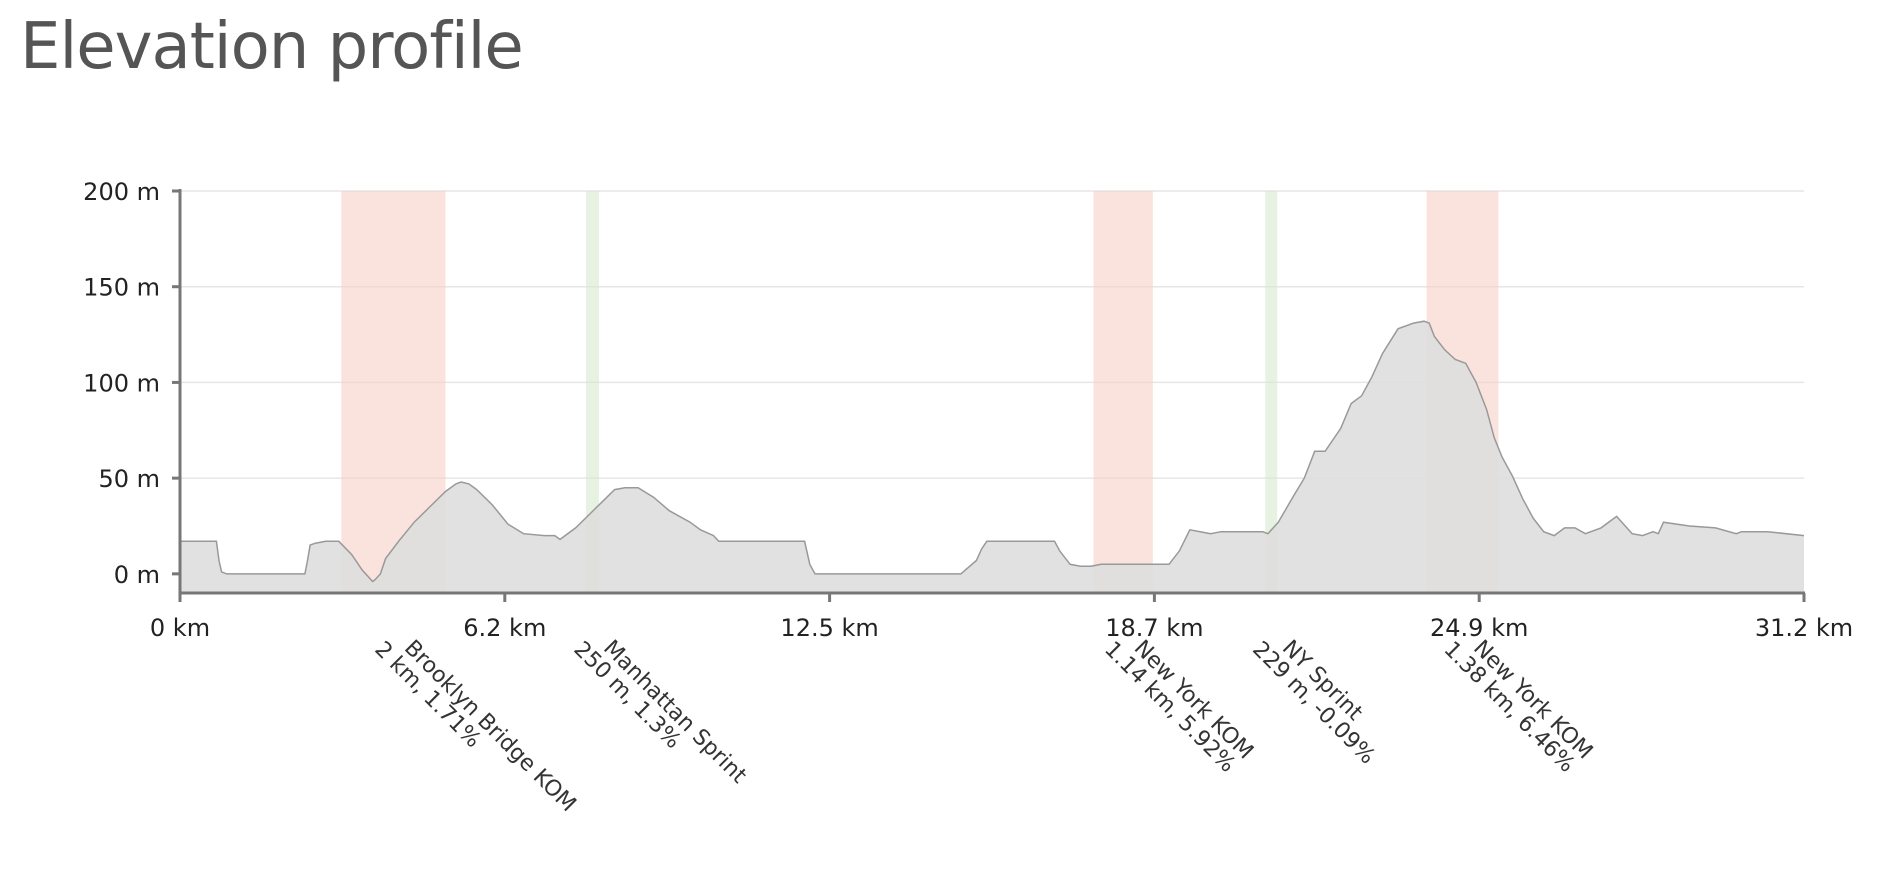  What do you see at coordinates (674, 712) in the screenshot?
I see `segment-name: Manhattan Sprint` at bounding box center [674, 712].